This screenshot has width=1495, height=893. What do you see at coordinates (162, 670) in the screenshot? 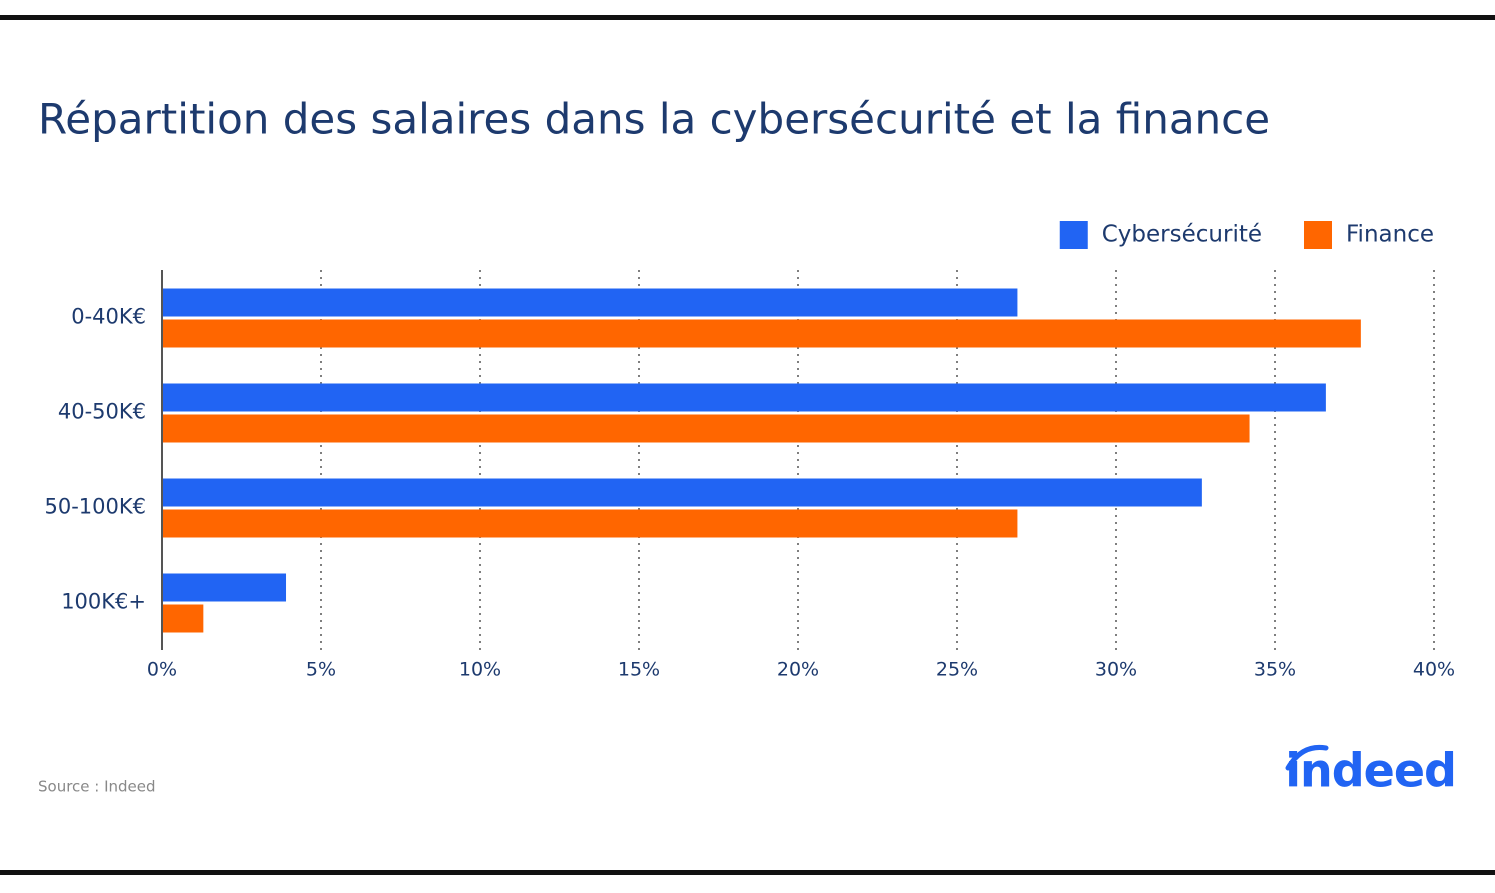
I see `x-tick-label: 0%` at bounding box center [162, 670].